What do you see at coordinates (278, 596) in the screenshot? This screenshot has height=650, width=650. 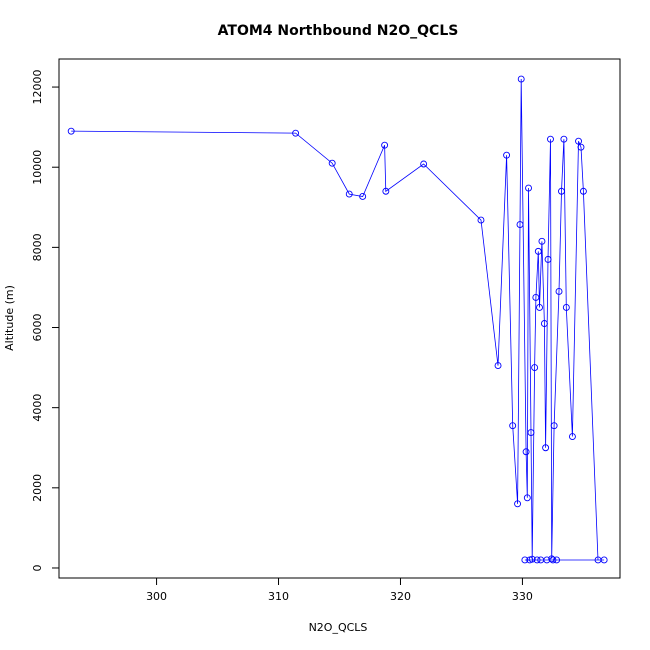 I see `x-tick-label: 310` at bounding box center [278, 596].